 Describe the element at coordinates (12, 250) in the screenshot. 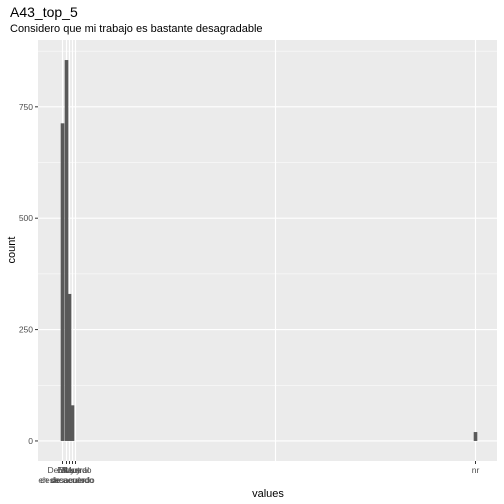

I see `y-axis-title: count` at that location.